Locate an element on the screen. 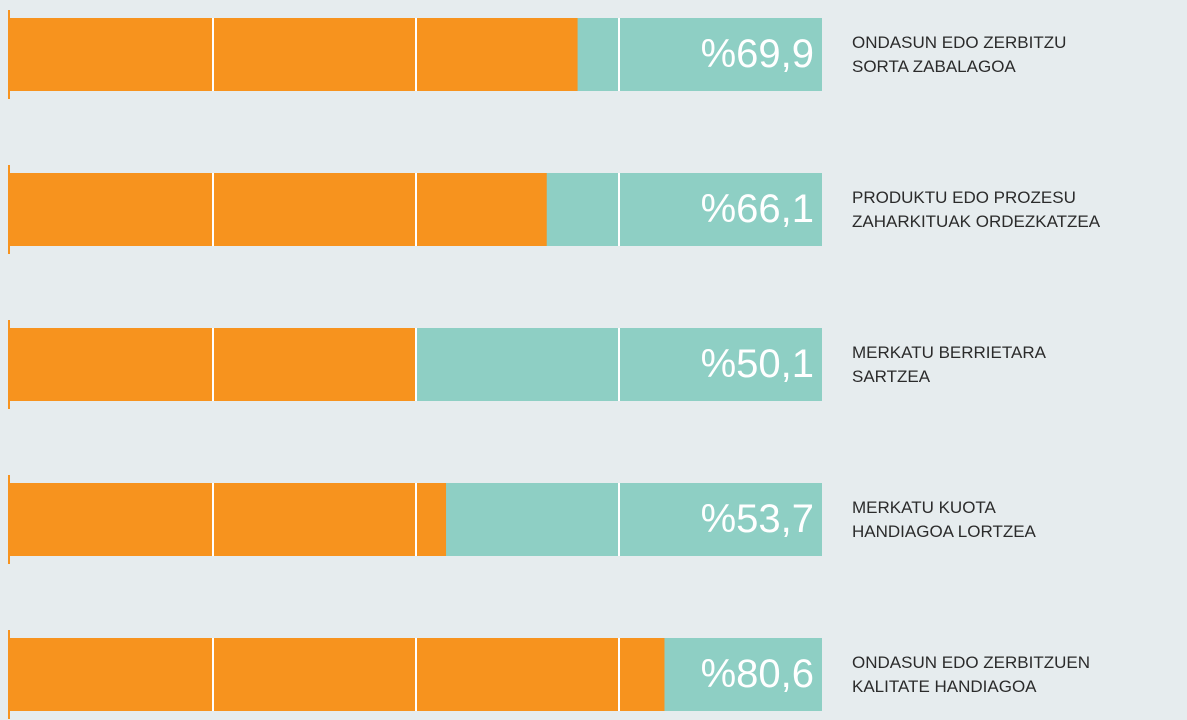 This screenshot has height=720, width=1187. category-label: MERKATU KUOTA HANDIAGOA LORTZEA is located at coordinates (944, 519).